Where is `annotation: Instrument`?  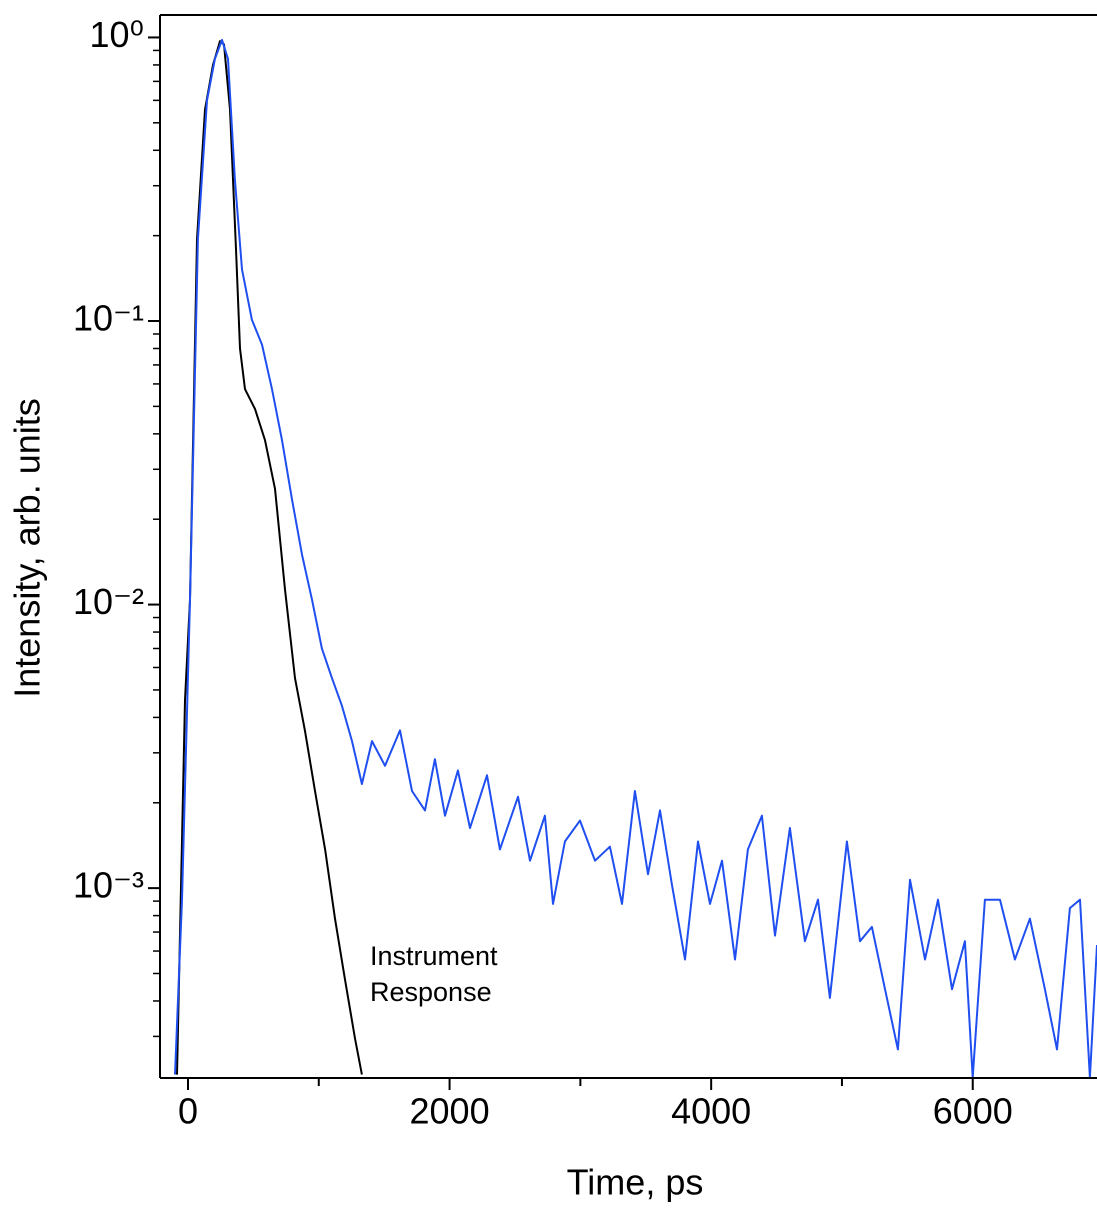 annotation: Instrument is located at coordinates (434, 956).